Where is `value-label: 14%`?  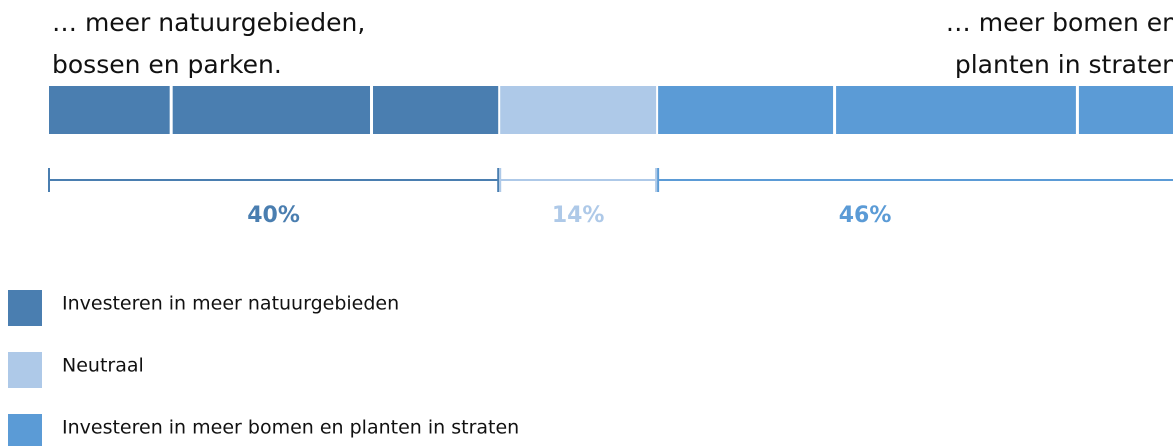
value-label: 14% is located at coordinates (578, 215).